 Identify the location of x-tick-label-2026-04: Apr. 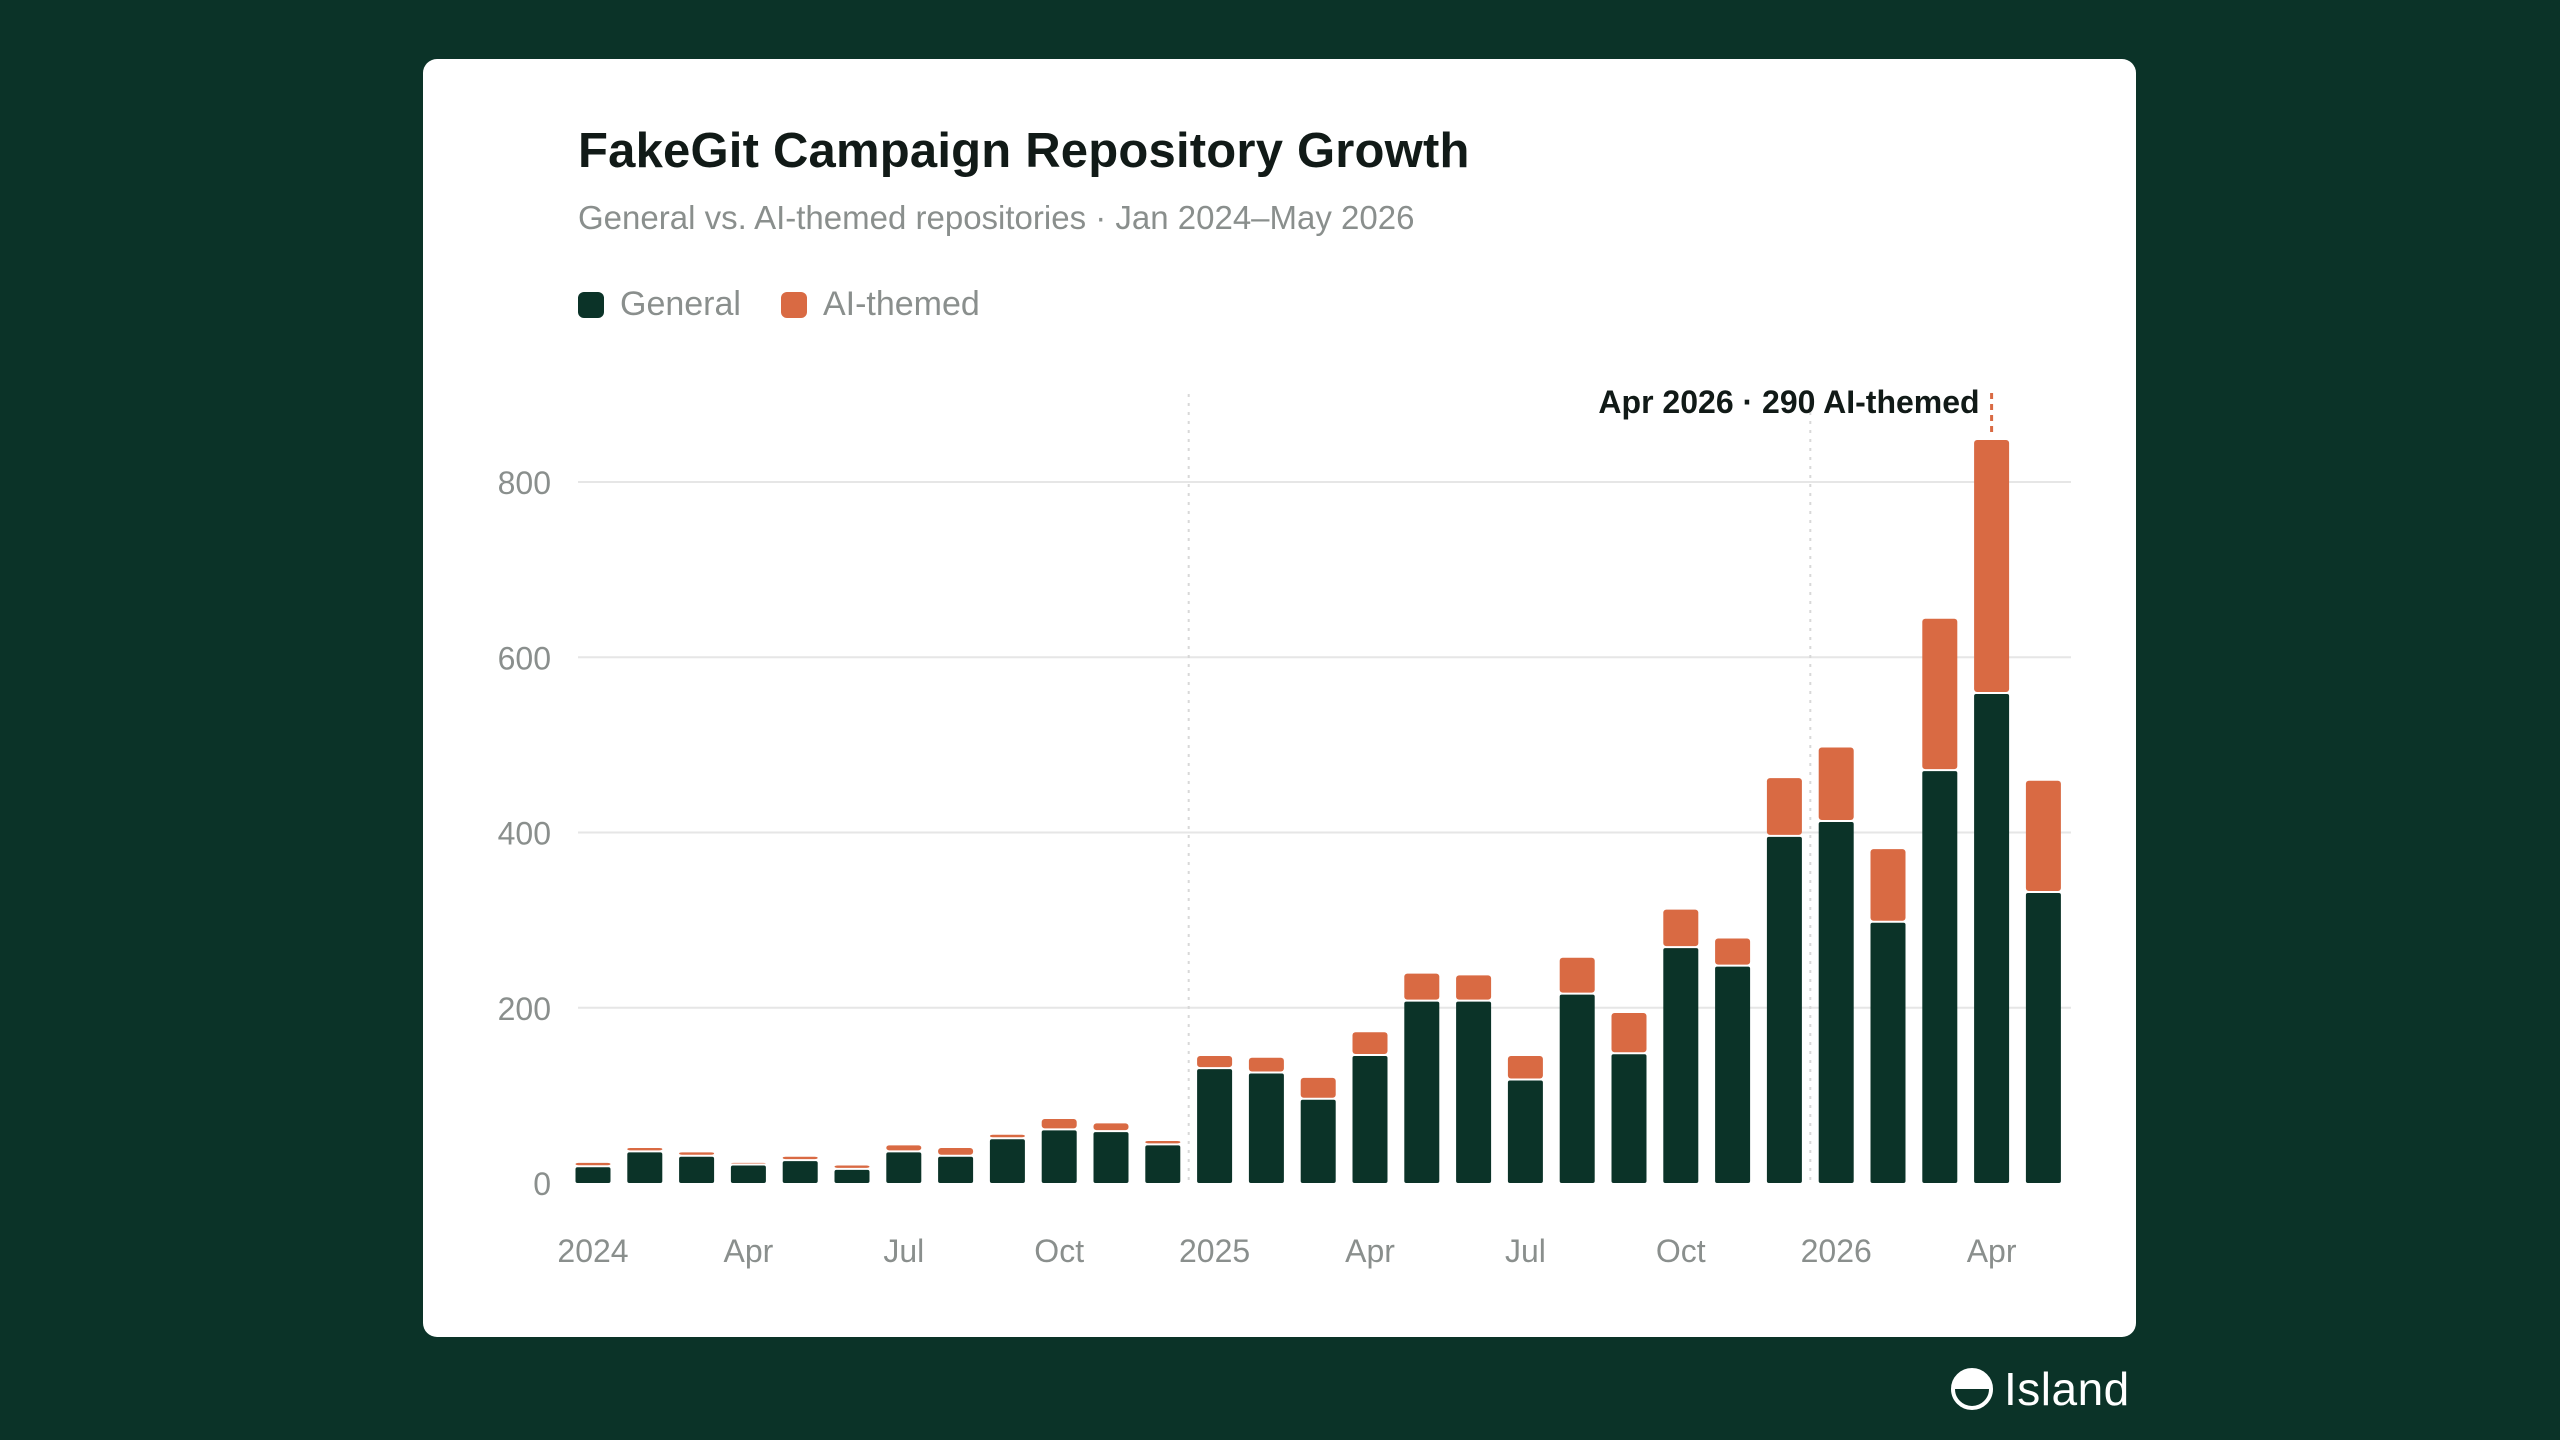
(1992, 1251).